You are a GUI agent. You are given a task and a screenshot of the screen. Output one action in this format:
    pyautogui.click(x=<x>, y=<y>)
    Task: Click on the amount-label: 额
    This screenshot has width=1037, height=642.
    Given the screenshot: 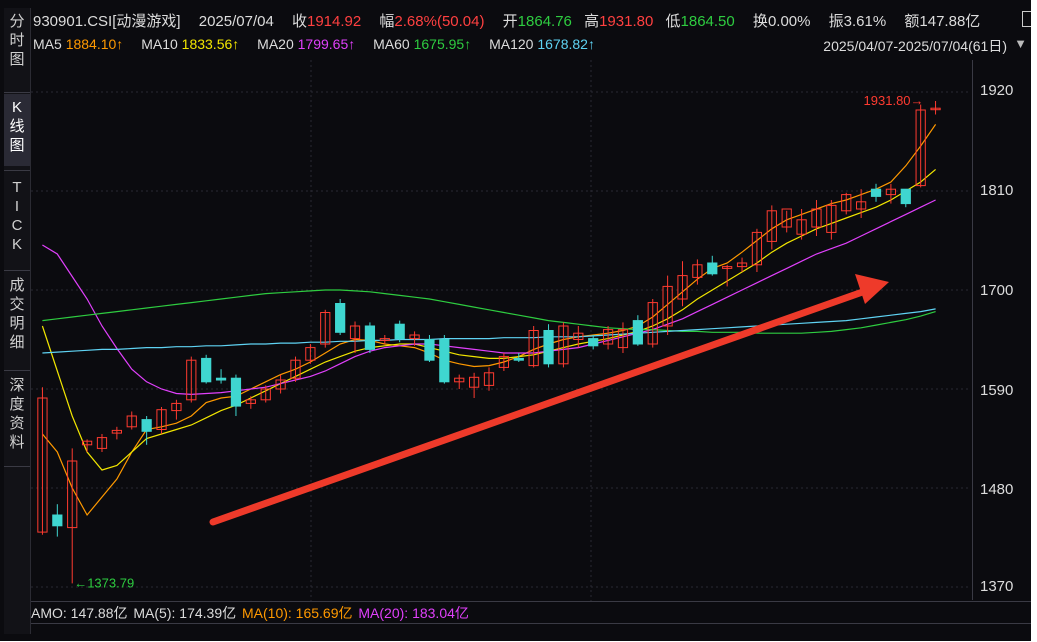 What is the action you would take?
    pyautogui.click(x=912, y=21)
    